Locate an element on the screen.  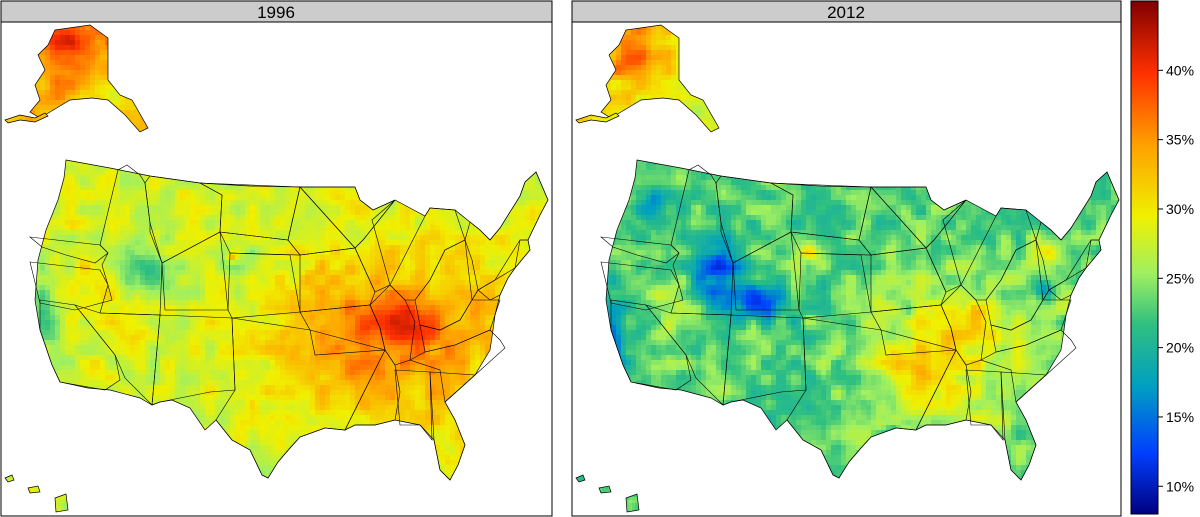
colorbar-tick-label: 30% is located at coordinates (1180, 209).